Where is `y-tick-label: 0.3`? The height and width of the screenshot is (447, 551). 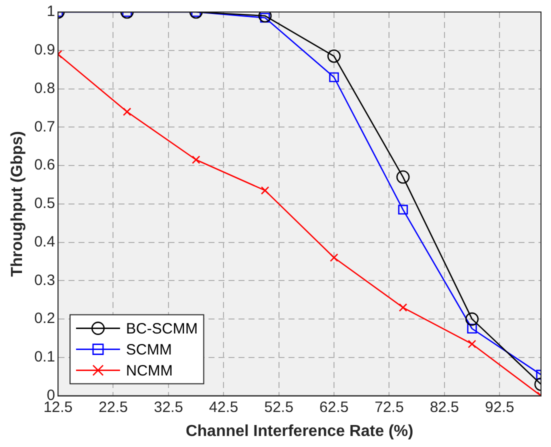
y-tick-label: 0.3 is located at coordinates (45, 280).